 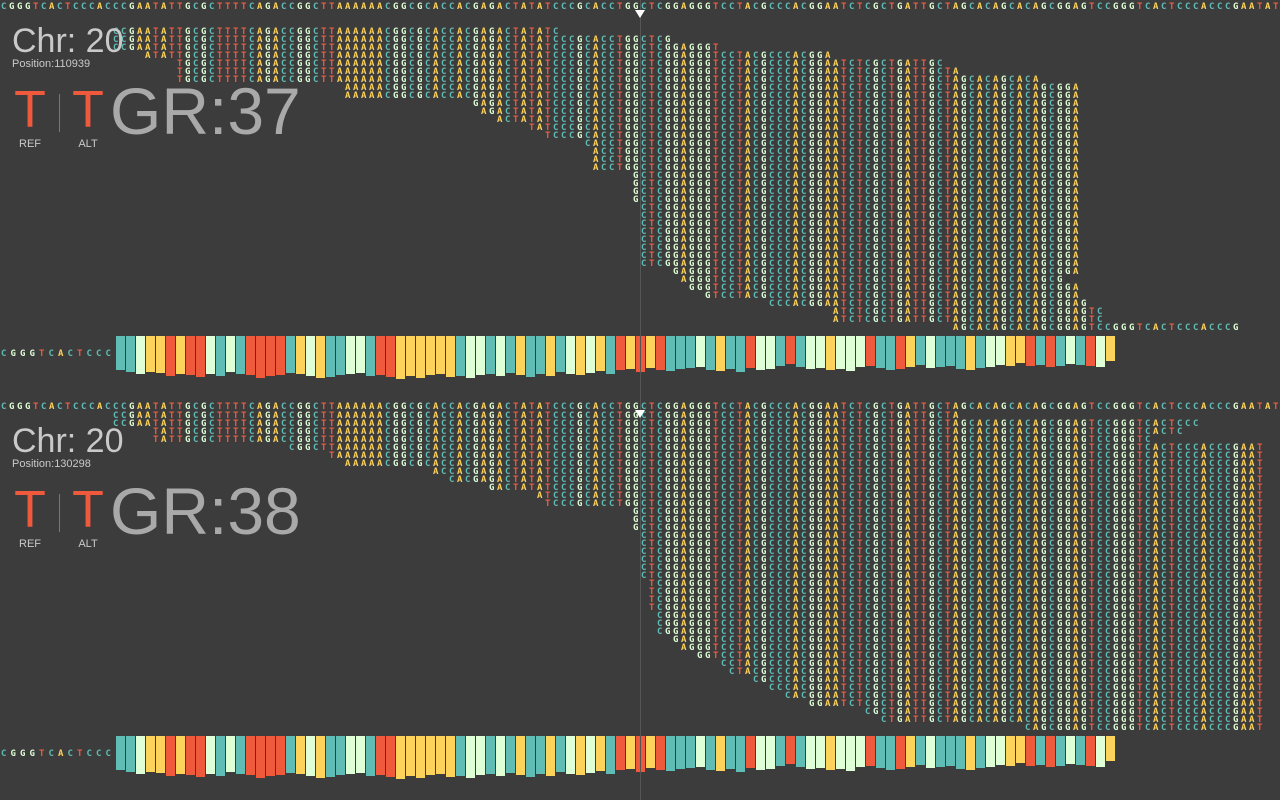 What do you see at coordinates (1067, 7) in the screenshot?
I see `reference-base: G` at bounding box center [1067, 7].